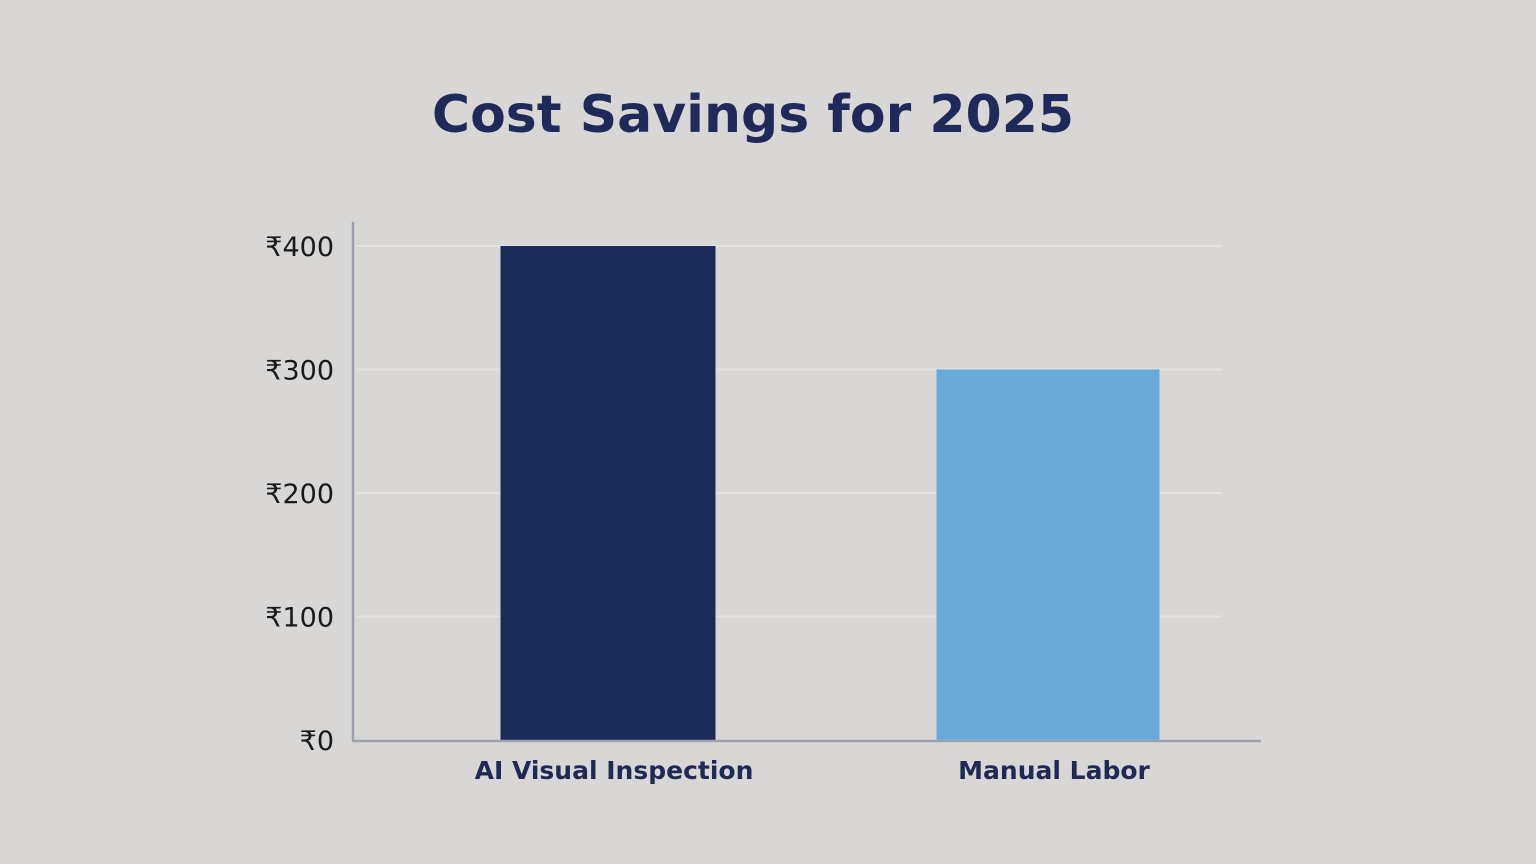 Image resolution: width=1536 pixels, height=864 pixels. What do you see at coordinates (299, 371) in the screenshot?
I see `y-tick-label: ₹300` at bounding box center [299, 371].